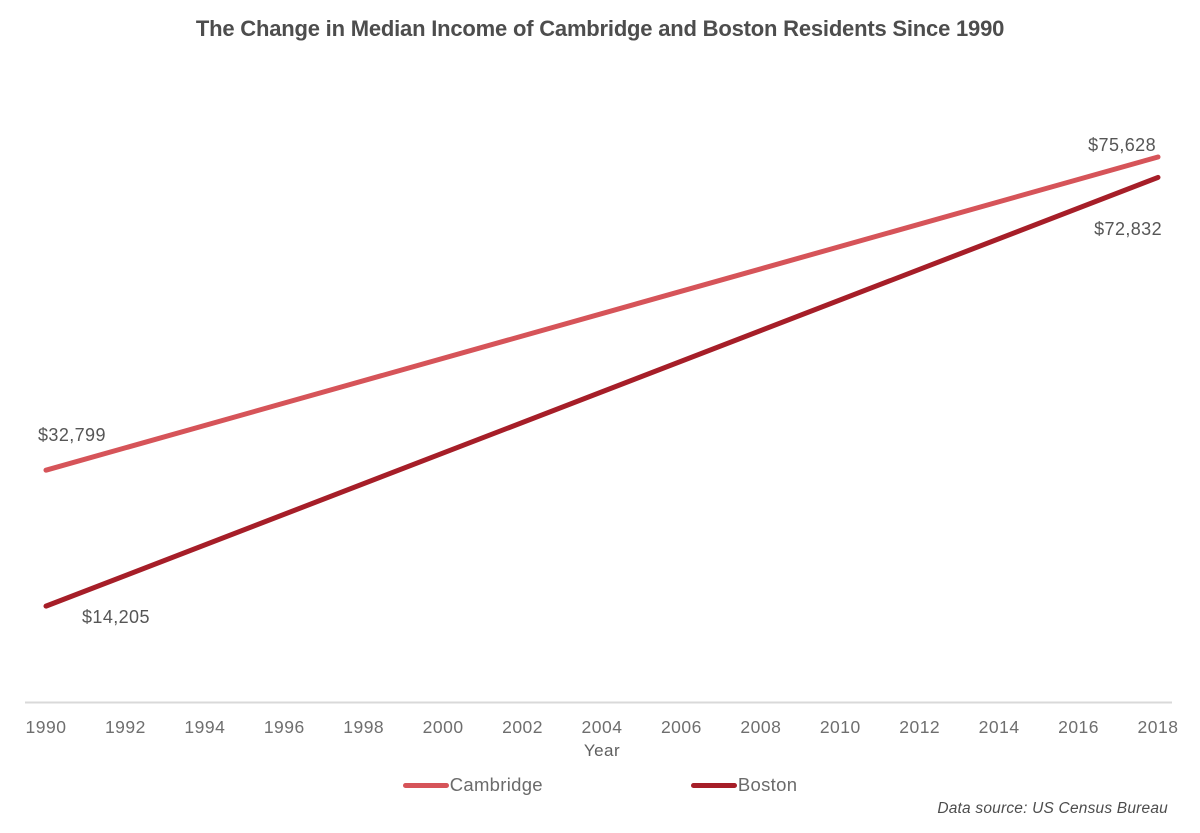 The height and width of the screenshot is (833, 1200). I want to click on legend-item-cambridge: Cambridge, so click(472, 785).